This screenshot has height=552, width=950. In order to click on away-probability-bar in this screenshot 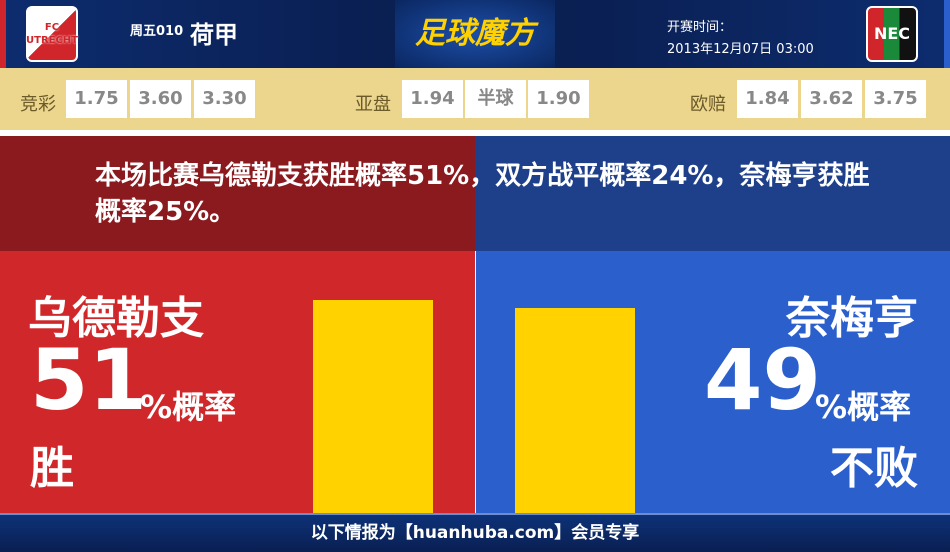, I will do `click(575, 410)`.